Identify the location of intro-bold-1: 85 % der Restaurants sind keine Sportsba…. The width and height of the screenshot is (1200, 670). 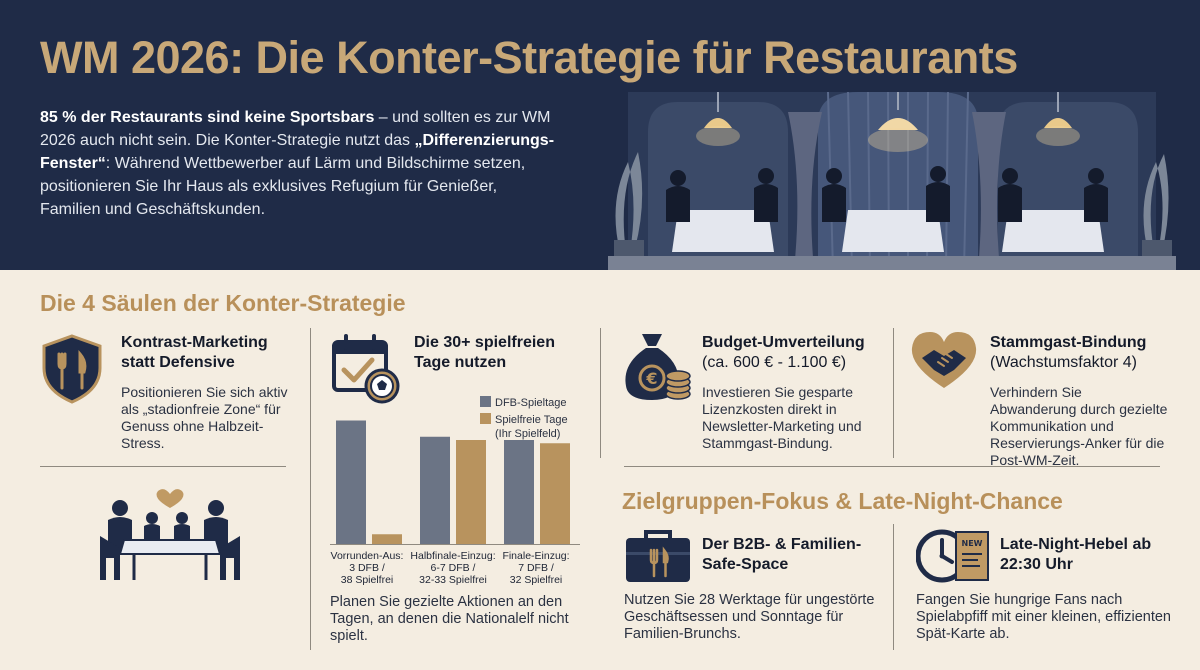
(207, 117).